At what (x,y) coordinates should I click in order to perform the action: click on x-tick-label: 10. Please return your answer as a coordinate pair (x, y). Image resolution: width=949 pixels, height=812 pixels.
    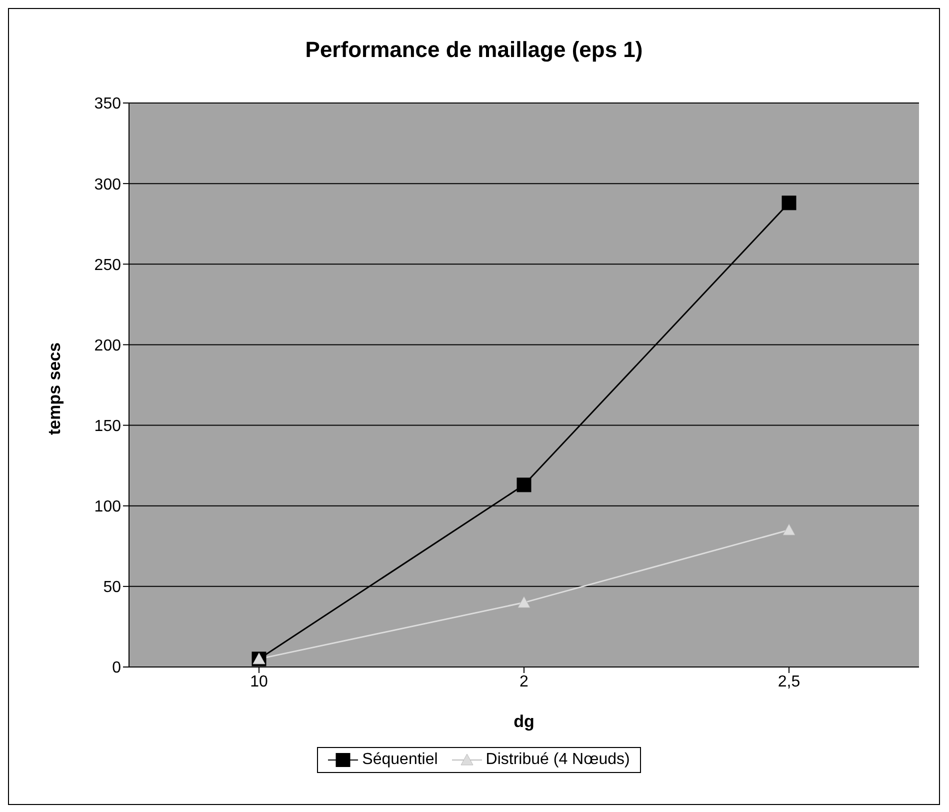
    Looking at the image, I should click on (259, 681).